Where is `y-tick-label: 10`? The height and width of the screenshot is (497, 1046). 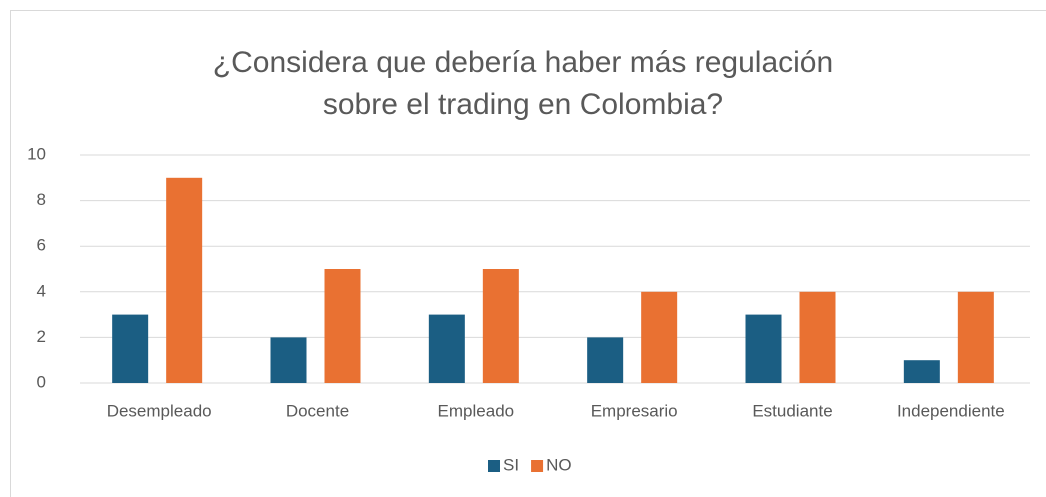
y-tick-label: 10 is located at coordinates (36, 153).